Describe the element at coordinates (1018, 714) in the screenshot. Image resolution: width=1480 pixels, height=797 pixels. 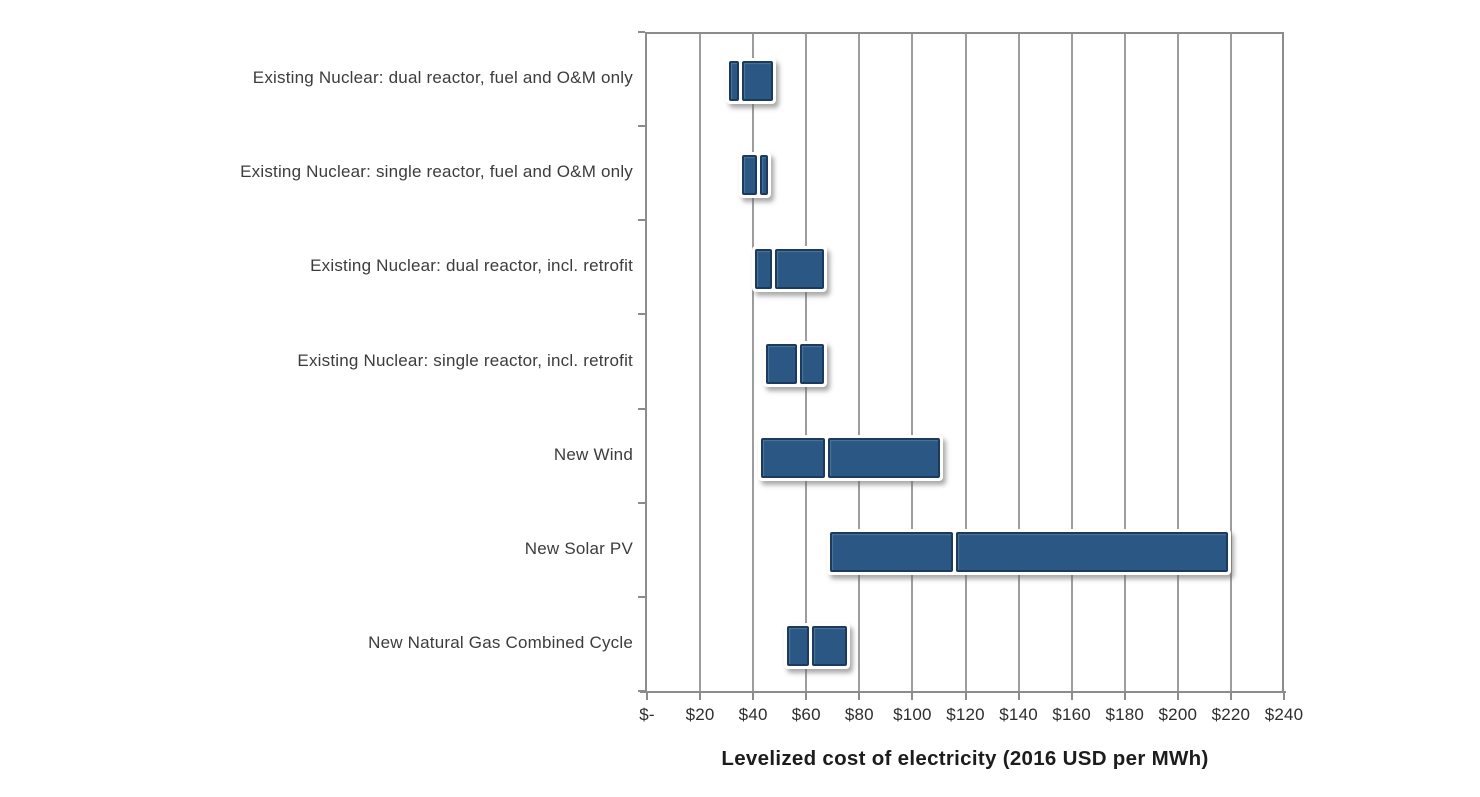
I see `x-tick-label: $140` at that location.